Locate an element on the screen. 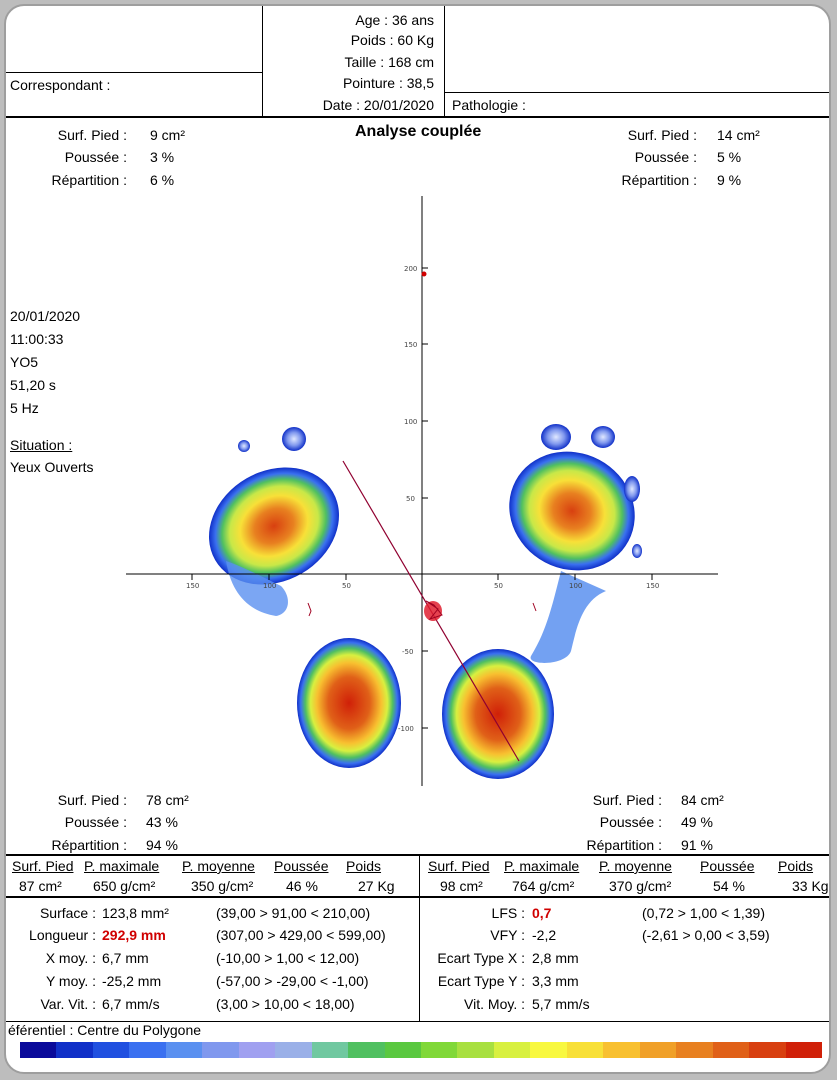  table-top-line is located at coordinates (417, 855).